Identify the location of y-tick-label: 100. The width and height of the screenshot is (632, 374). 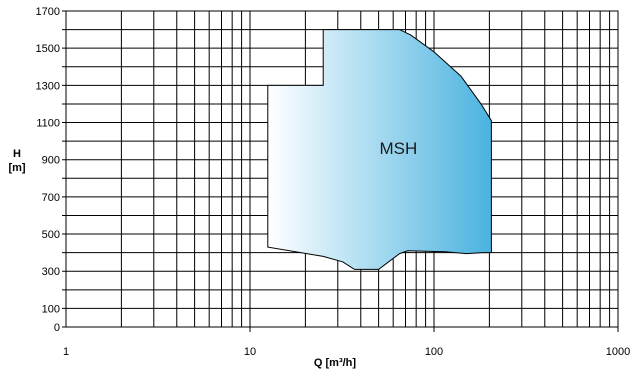
(51, 309).